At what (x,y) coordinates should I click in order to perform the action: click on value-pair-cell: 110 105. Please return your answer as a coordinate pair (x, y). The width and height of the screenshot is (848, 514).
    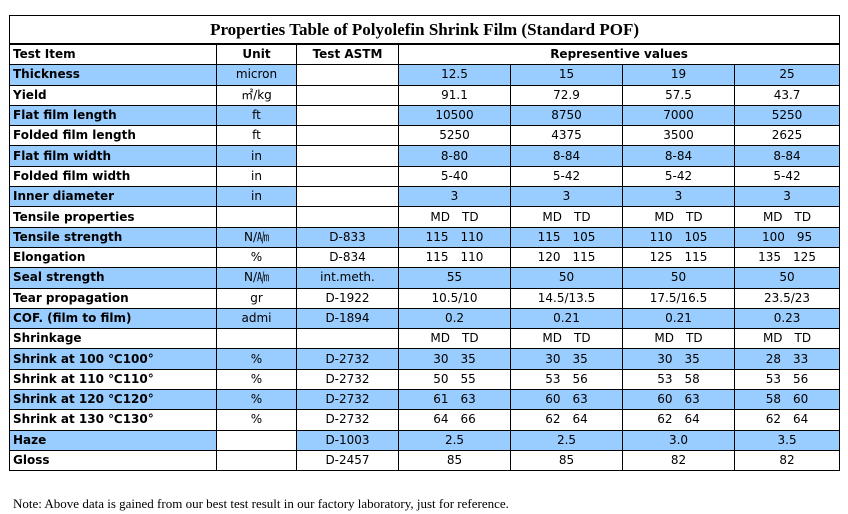
    Looking at the image, I should click on (678, 237).